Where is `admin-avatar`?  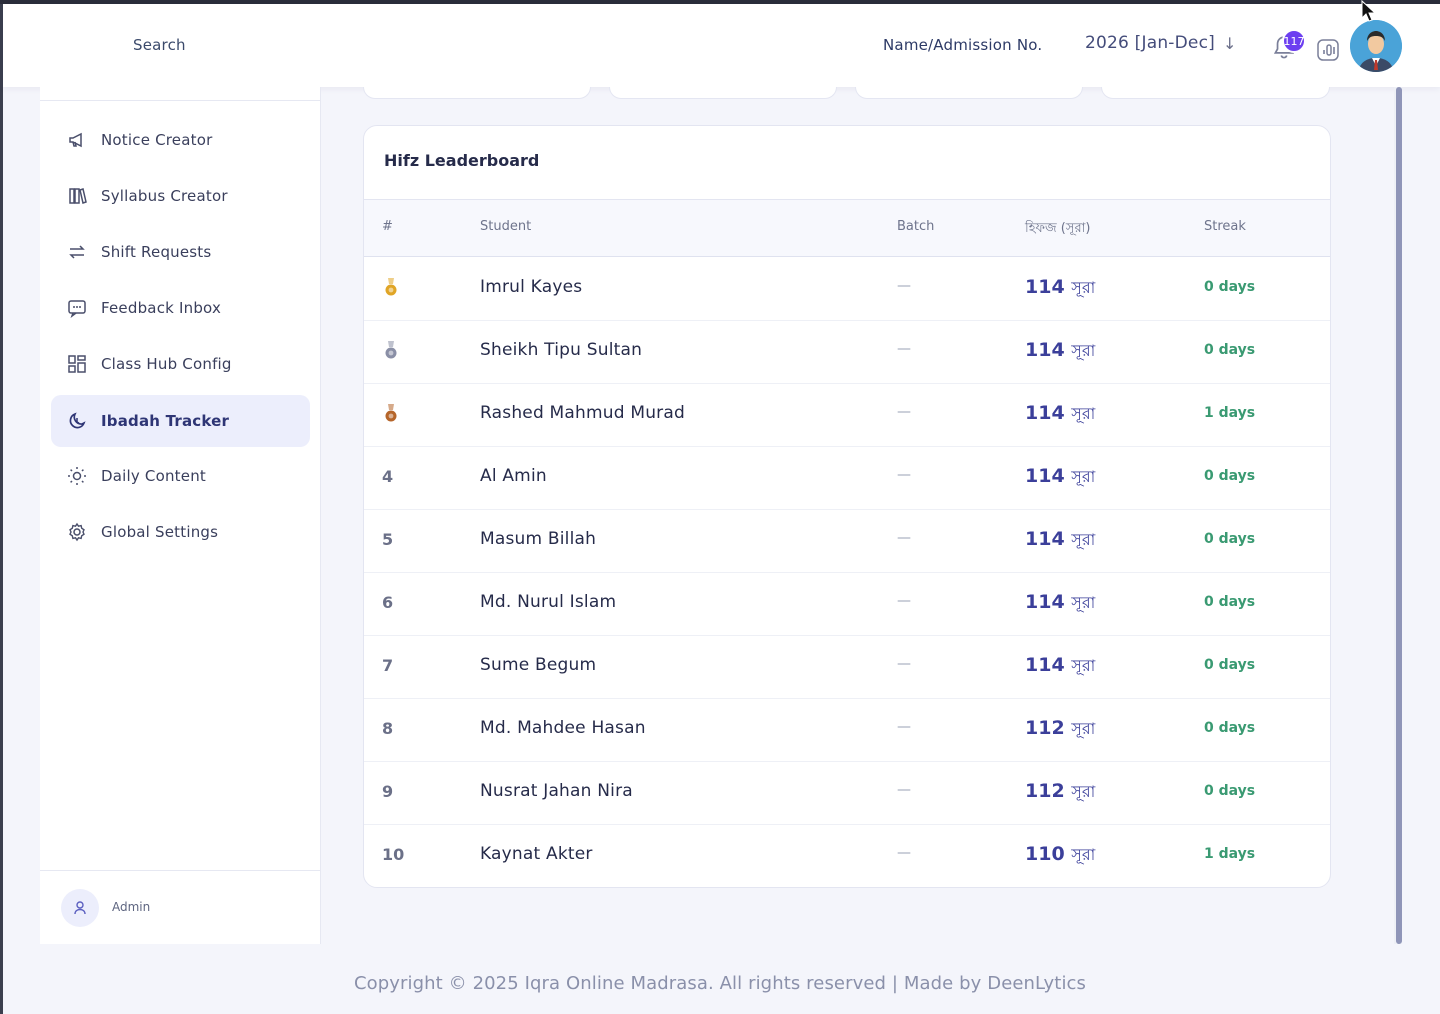 admin-avatar is located at coordinates (80, 908).